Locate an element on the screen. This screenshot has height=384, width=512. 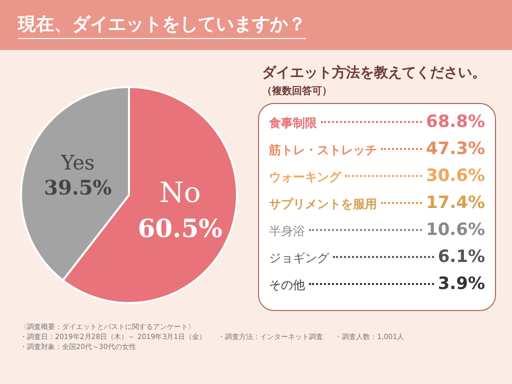
category-label: その他 is located at coordinates (287, 285).